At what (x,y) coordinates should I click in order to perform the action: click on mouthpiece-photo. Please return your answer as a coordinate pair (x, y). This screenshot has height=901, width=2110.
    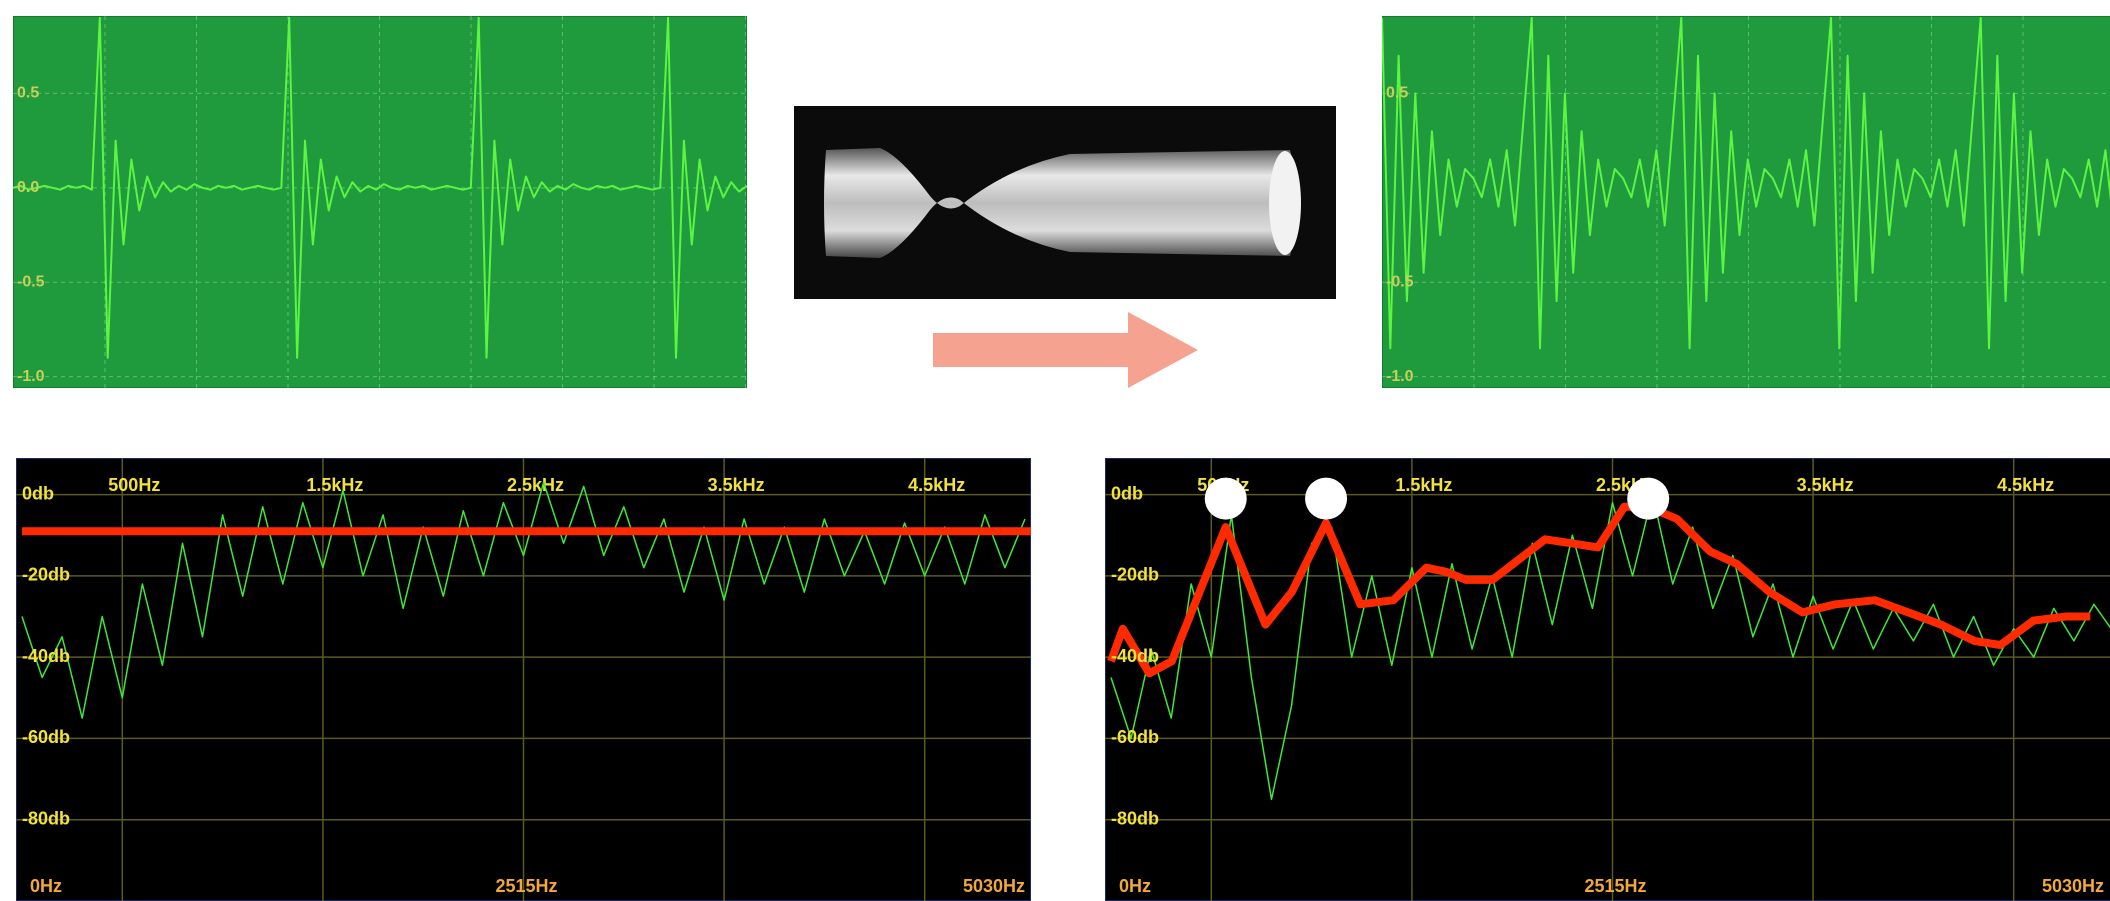
    Looking at the image, I should click on (1065, 202).